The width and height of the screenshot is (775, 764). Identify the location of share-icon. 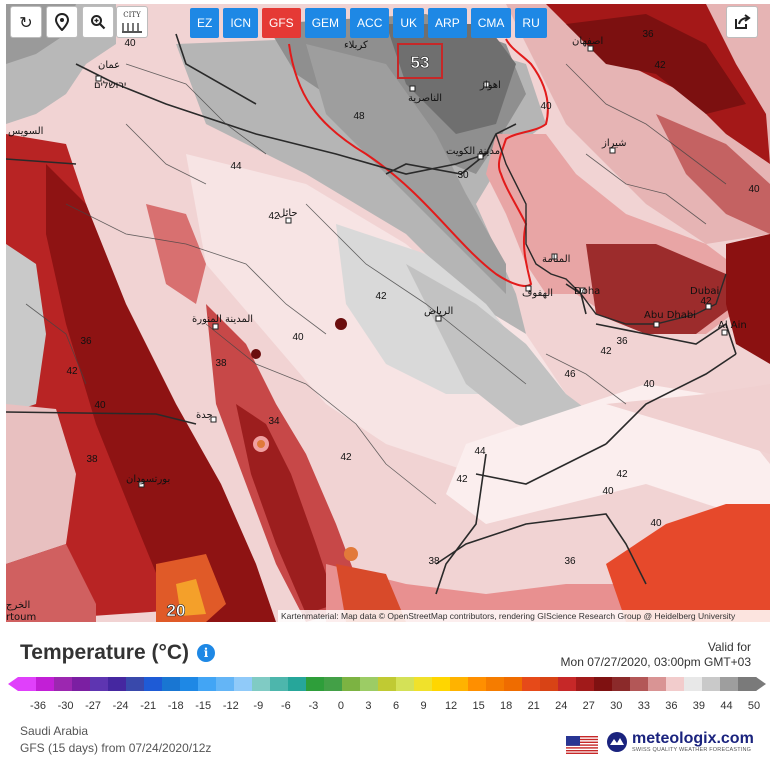
(743, 21).